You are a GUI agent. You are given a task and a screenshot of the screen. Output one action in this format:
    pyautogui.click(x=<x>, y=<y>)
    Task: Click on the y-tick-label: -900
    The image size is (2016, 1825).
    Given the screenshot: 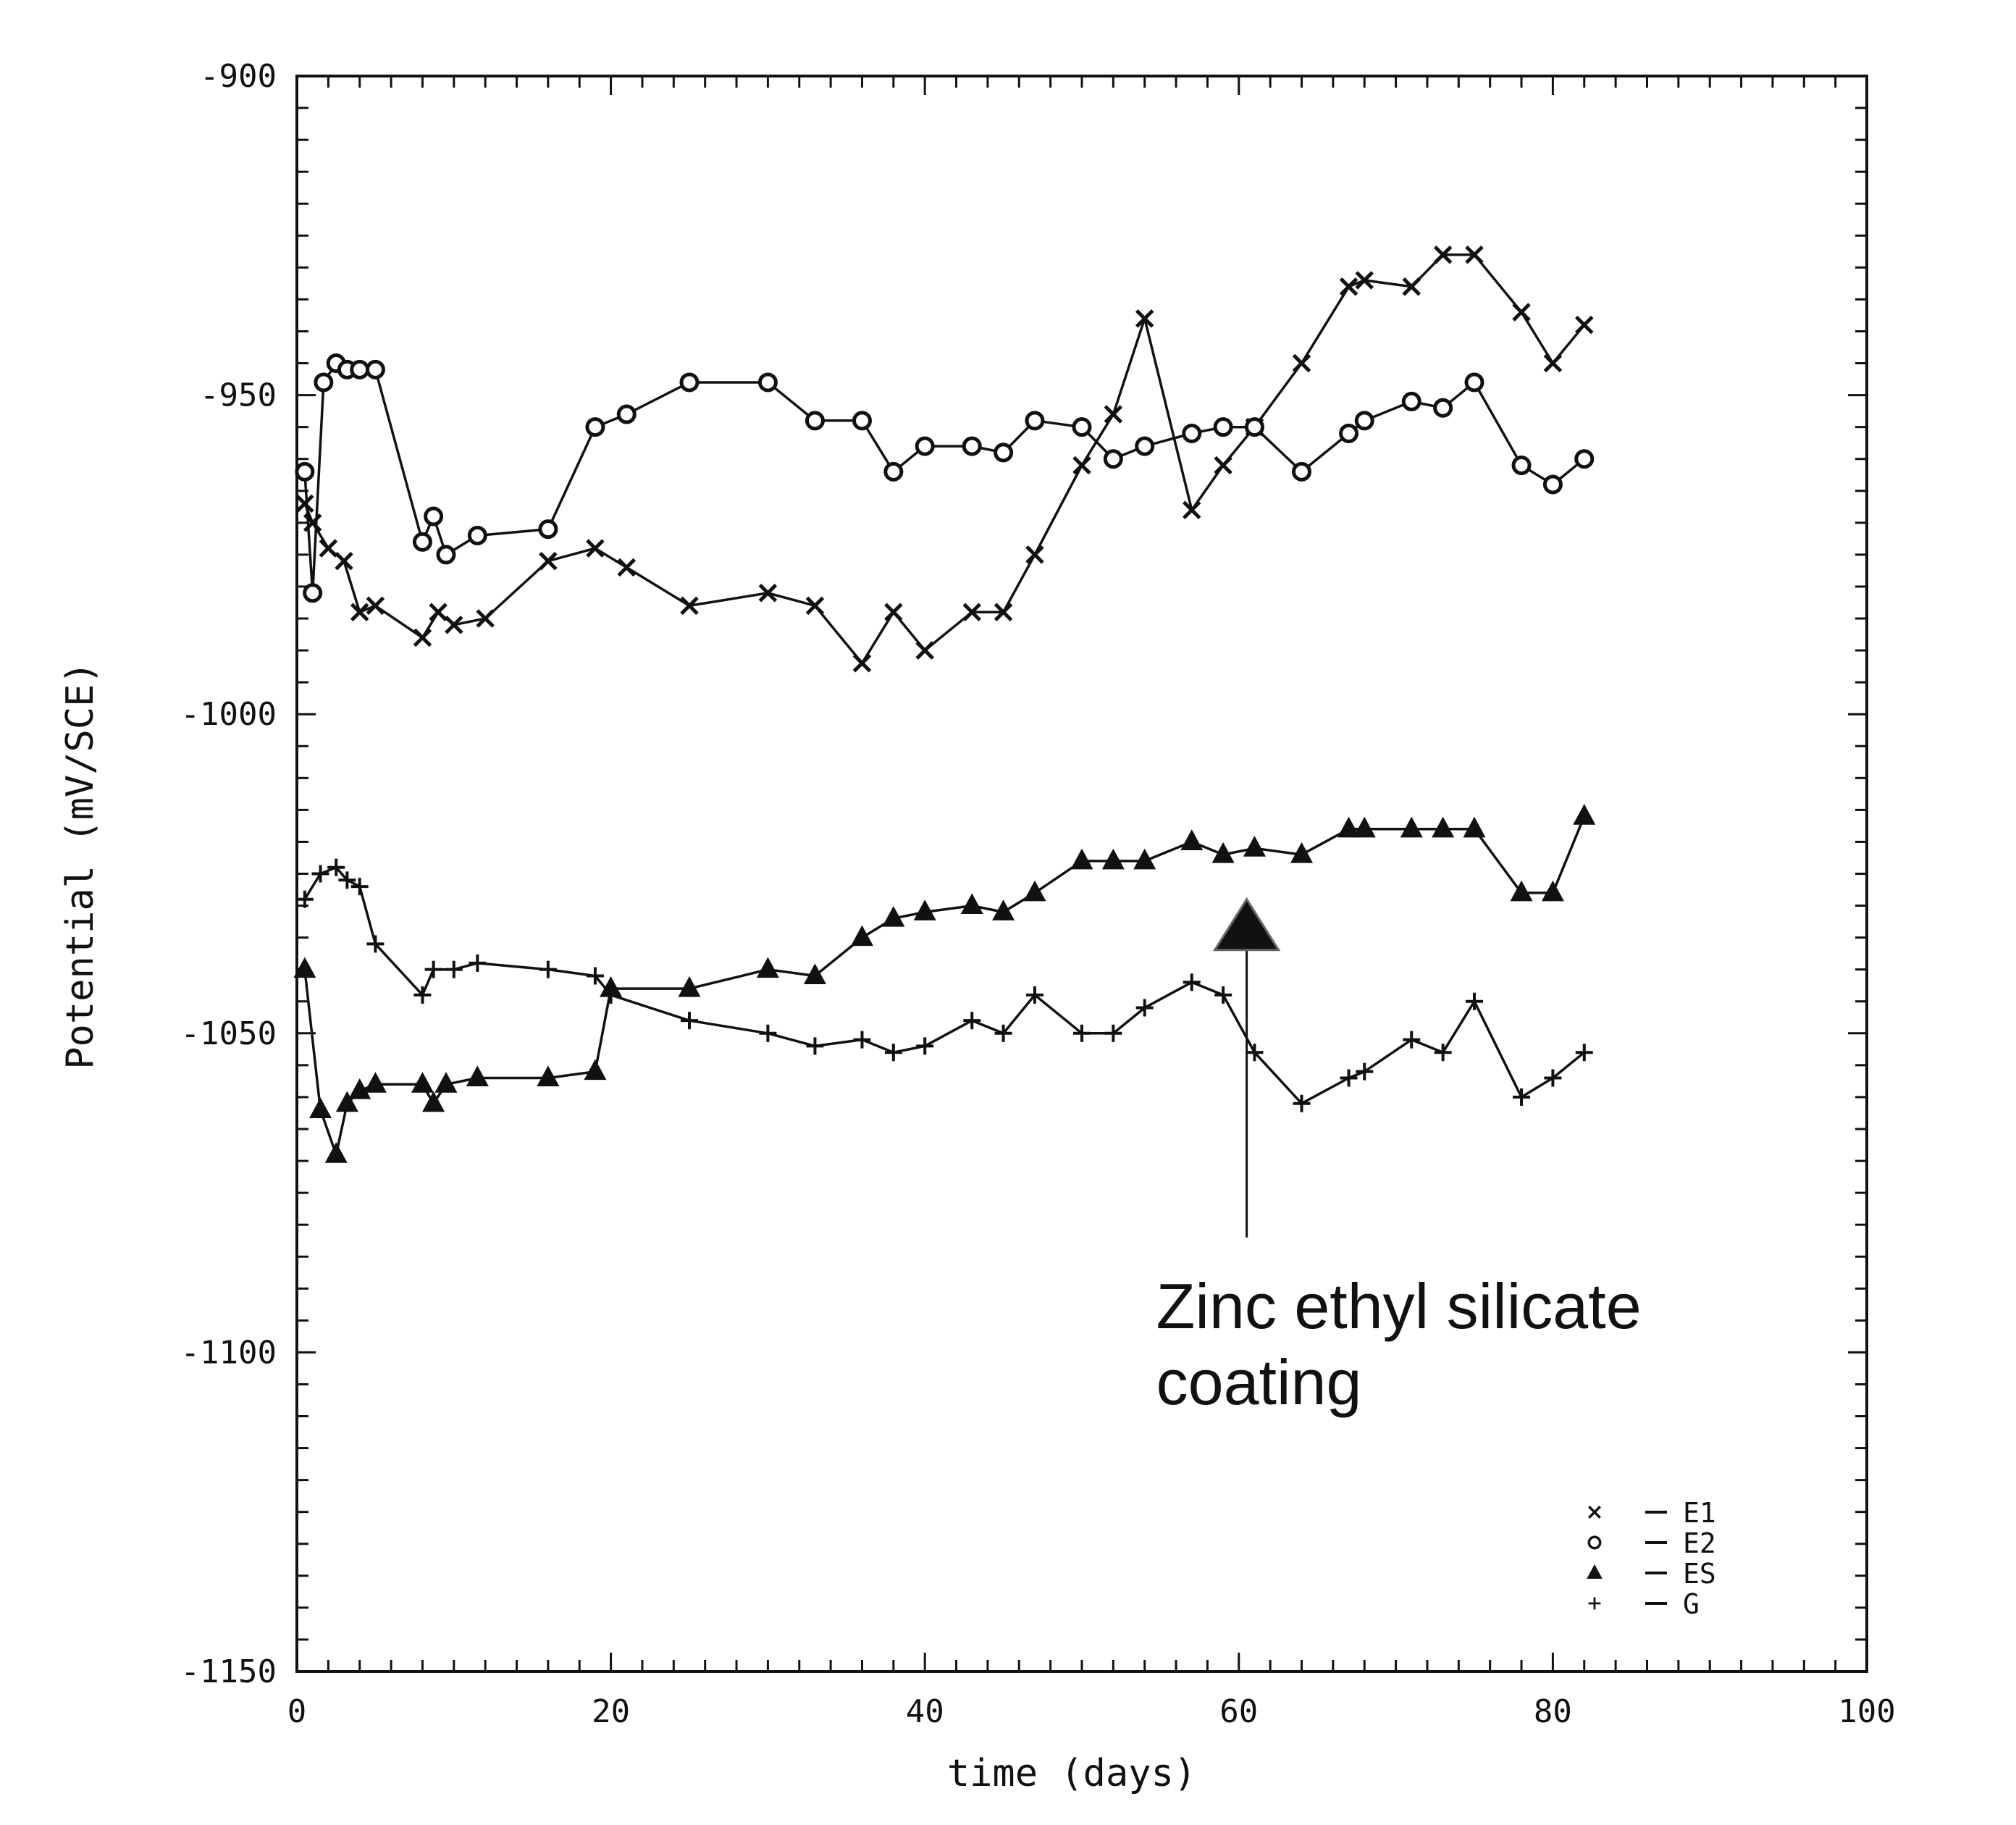 What is the action you would take?
    pyautogui.click(x=238, y=77)
    